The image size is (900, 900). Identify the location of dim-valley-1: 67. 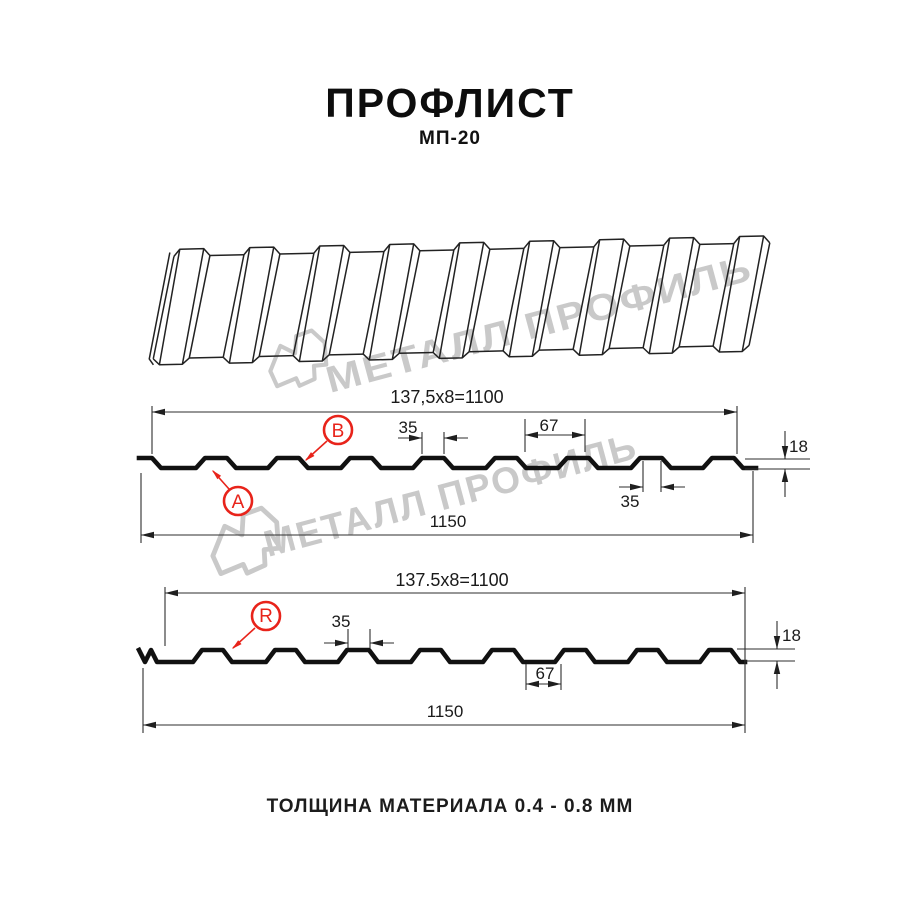
(555, 434).